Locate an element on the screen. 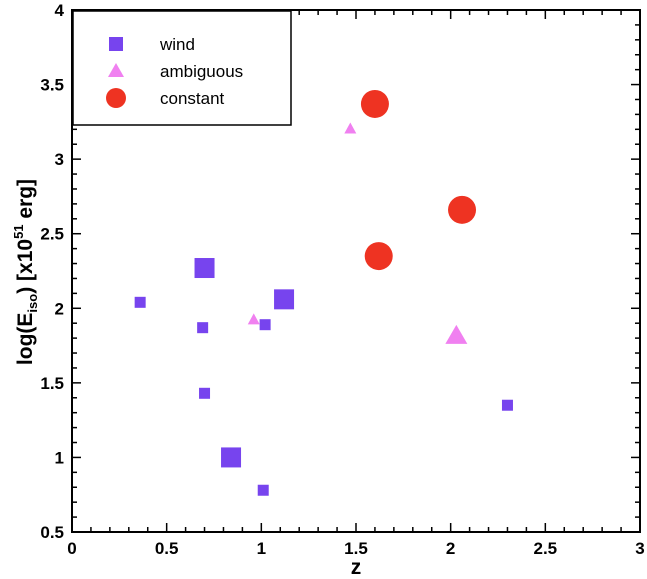  x-tick-label: 1 is located at coordinates (261, 548).